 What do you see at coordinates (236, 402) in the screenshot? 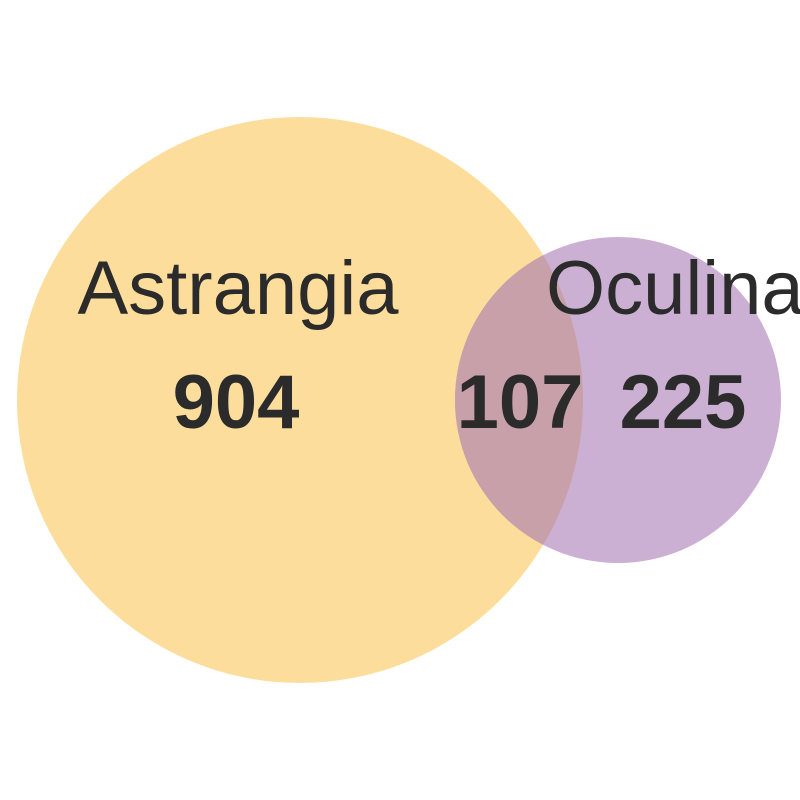
I see `astrangia-only-count: 904` at bounding box center [236, 402].